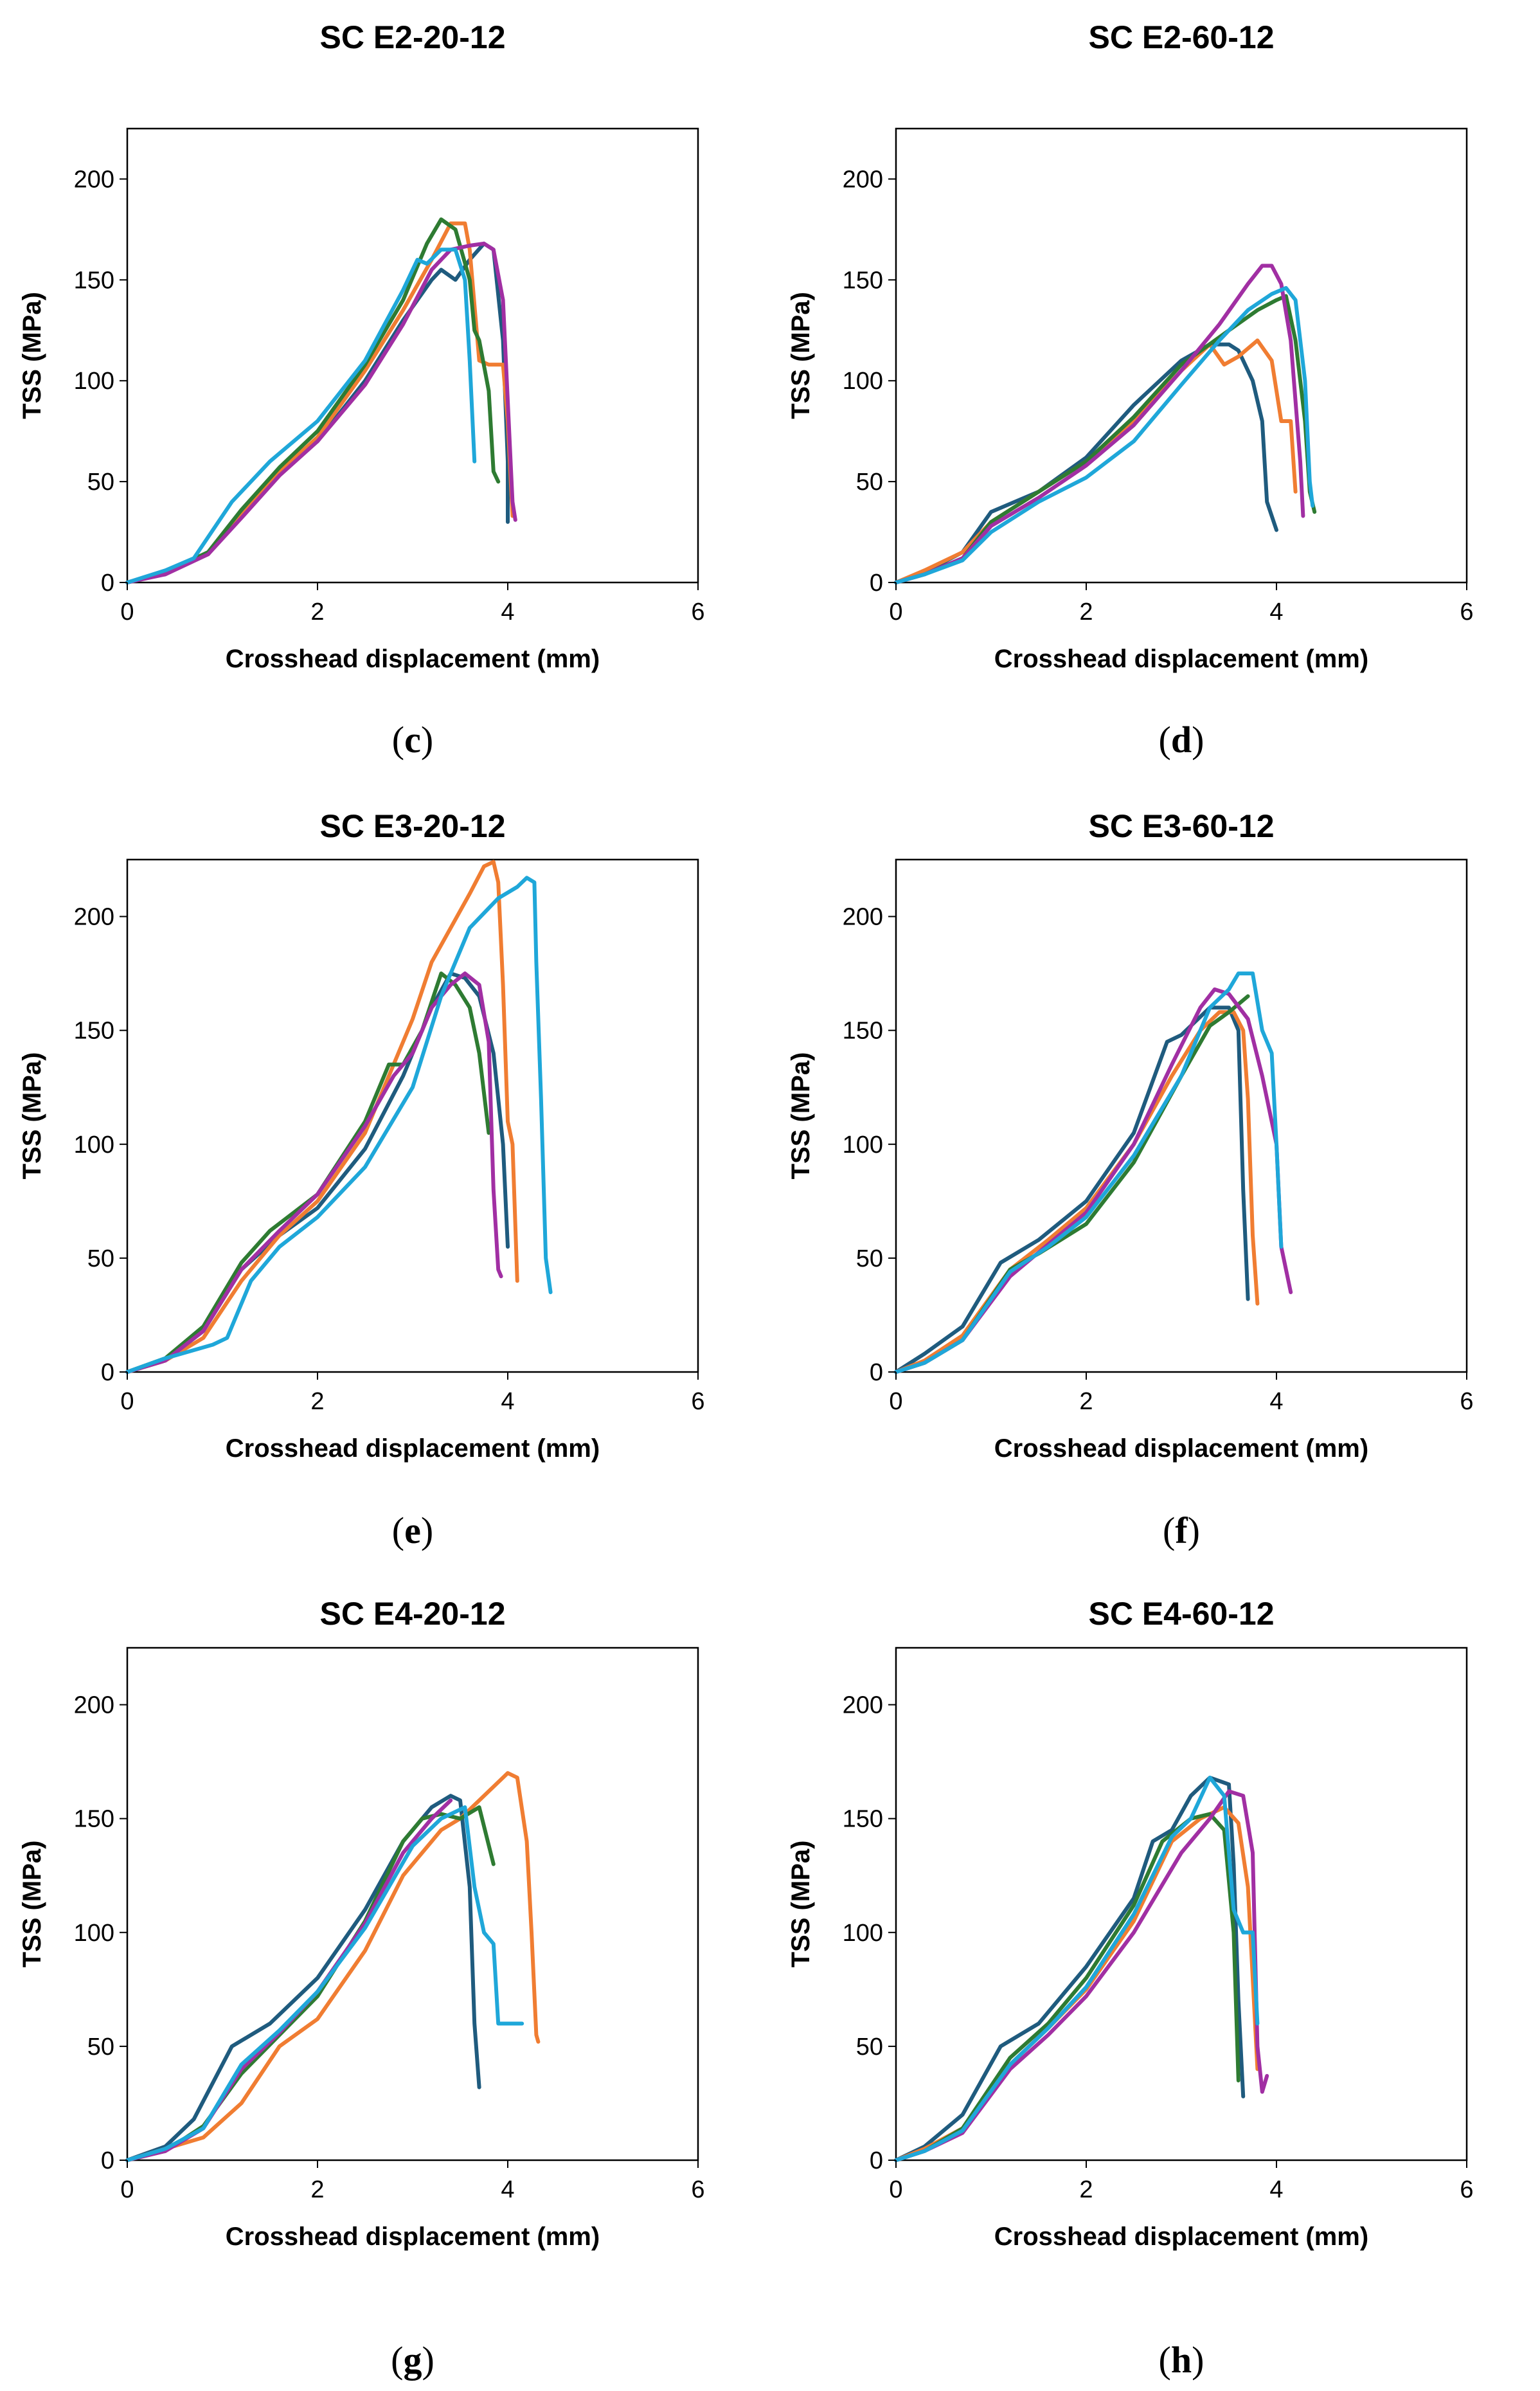  What do you see at coordinates (412, 826) in the screenshot?
I see `chart-title: SC E3-20-12` at bounding box center [412, 826].